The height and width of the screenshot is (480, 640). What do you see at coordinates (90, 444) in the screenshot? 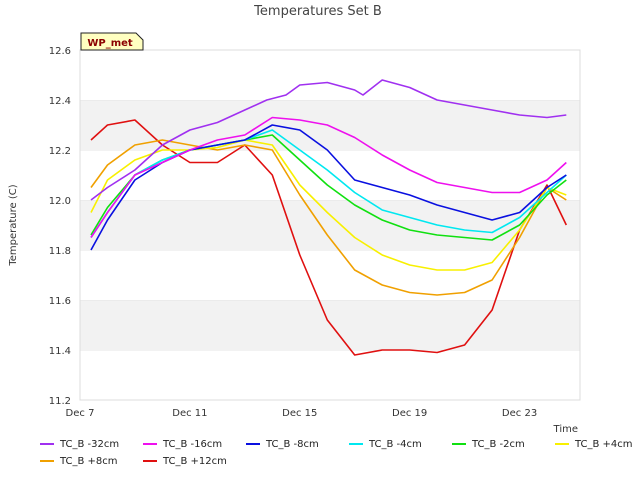
I see `legend-label: TC_B -32cm` at bounding box center [90, 444].